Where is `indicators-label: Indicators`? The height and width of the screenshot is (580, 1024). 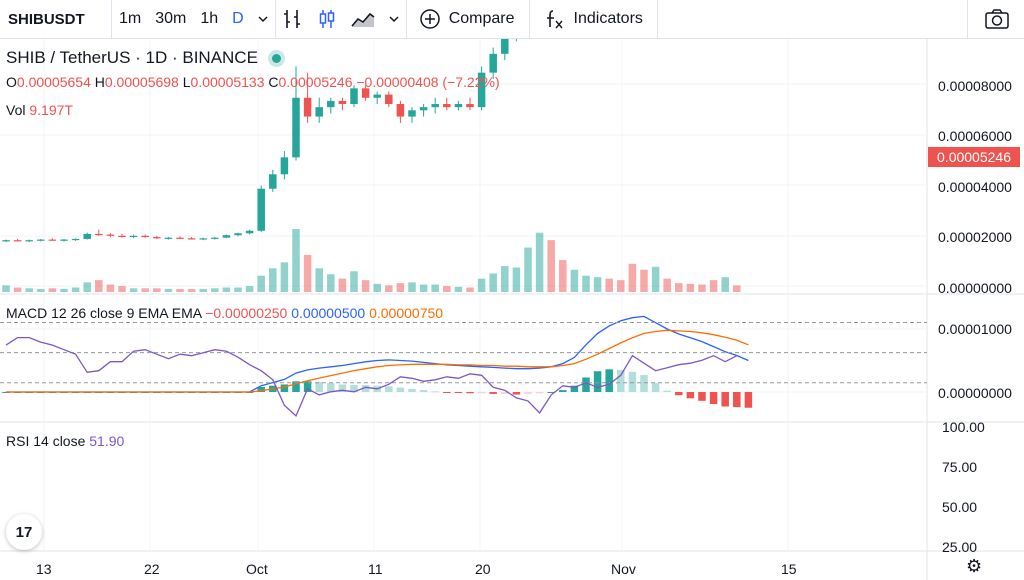 indicators-label: Indicators is located at coordinates (608, 18).